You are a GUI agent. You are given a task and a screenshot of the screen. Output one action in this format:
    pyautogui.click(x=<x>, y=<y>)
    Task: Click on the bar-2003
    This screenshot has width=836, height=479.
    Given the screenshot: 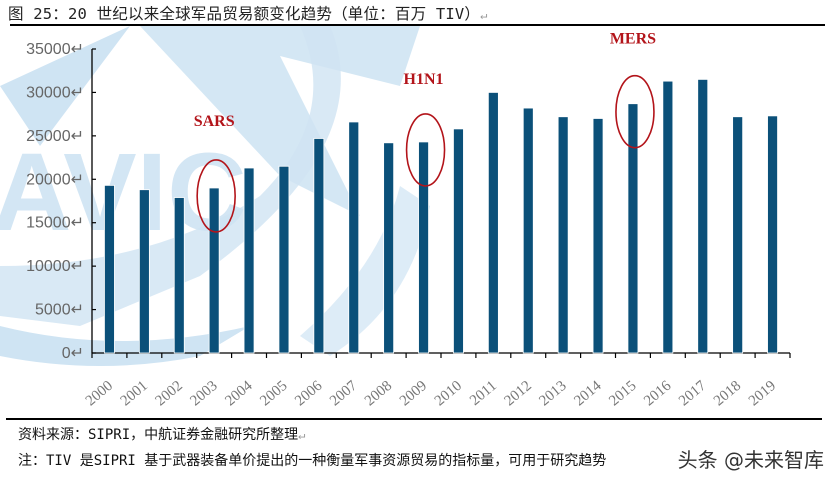 What is the action you would take?
    pyautogui.click(x=214, y=270)
    